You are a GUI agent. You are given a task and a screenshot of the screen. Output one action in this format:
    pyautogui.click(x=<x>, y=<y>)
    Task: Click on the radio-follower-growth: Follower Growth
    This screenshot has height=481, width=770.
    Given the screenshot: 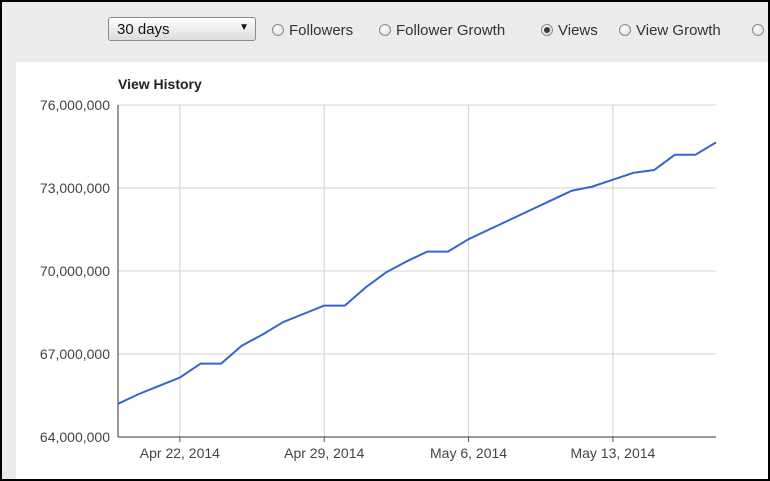 What is the action you would take?
    pyautogui.click(x=442, y=30)
    